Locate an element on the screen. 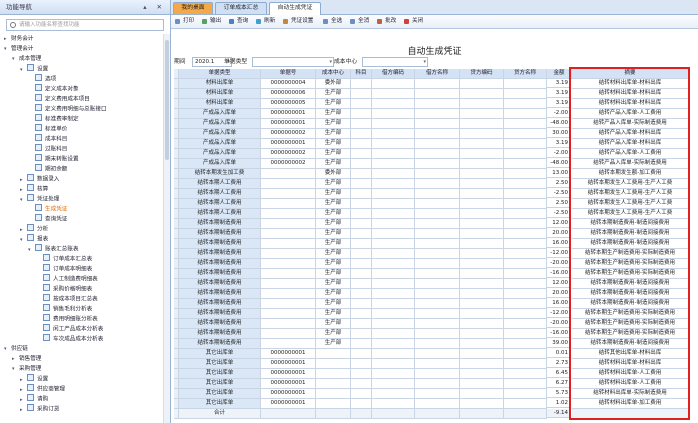  tree-item: 订单成本汇总表 is located at coordinates (81, 259).